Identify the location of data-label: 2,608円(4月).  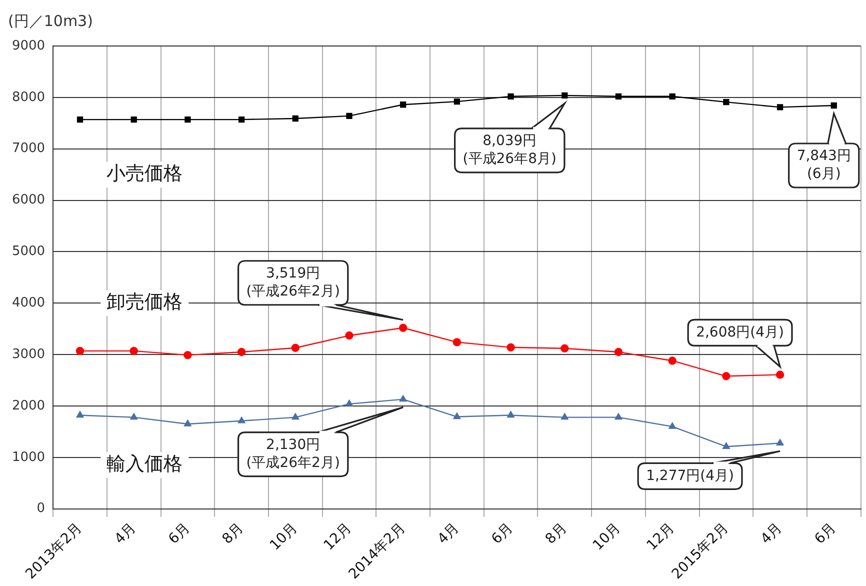
(740, 332).